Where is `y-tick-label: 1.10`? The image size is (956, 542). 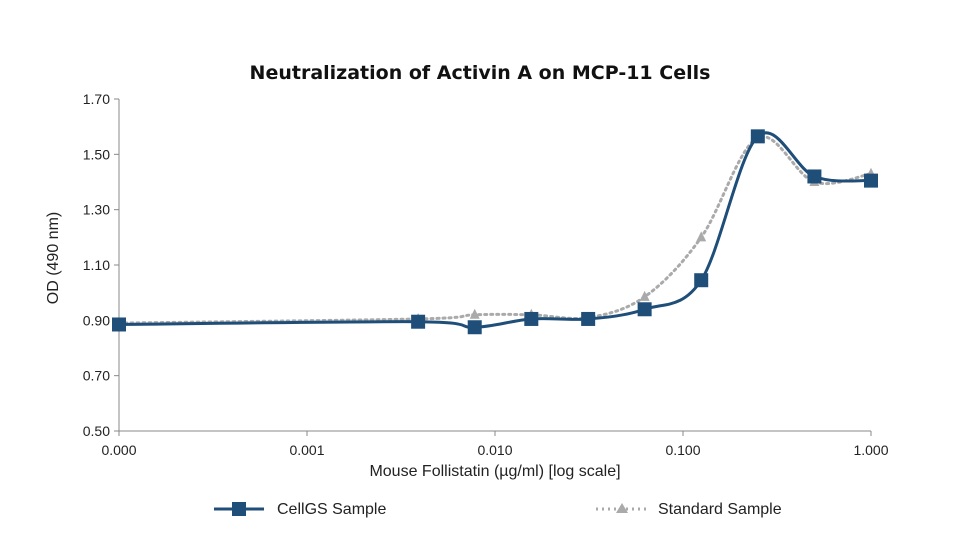
y-tick-label: 1.10 is located at coordinates (96, 265).